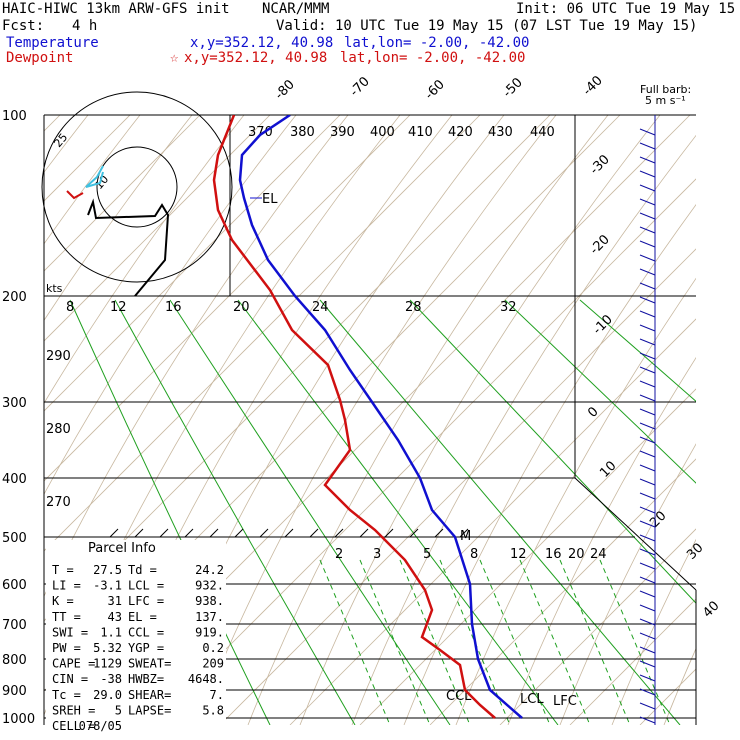 The image size is (740, 740). I want to click on parcel-info-value2: 5.8, so click(213, 710).